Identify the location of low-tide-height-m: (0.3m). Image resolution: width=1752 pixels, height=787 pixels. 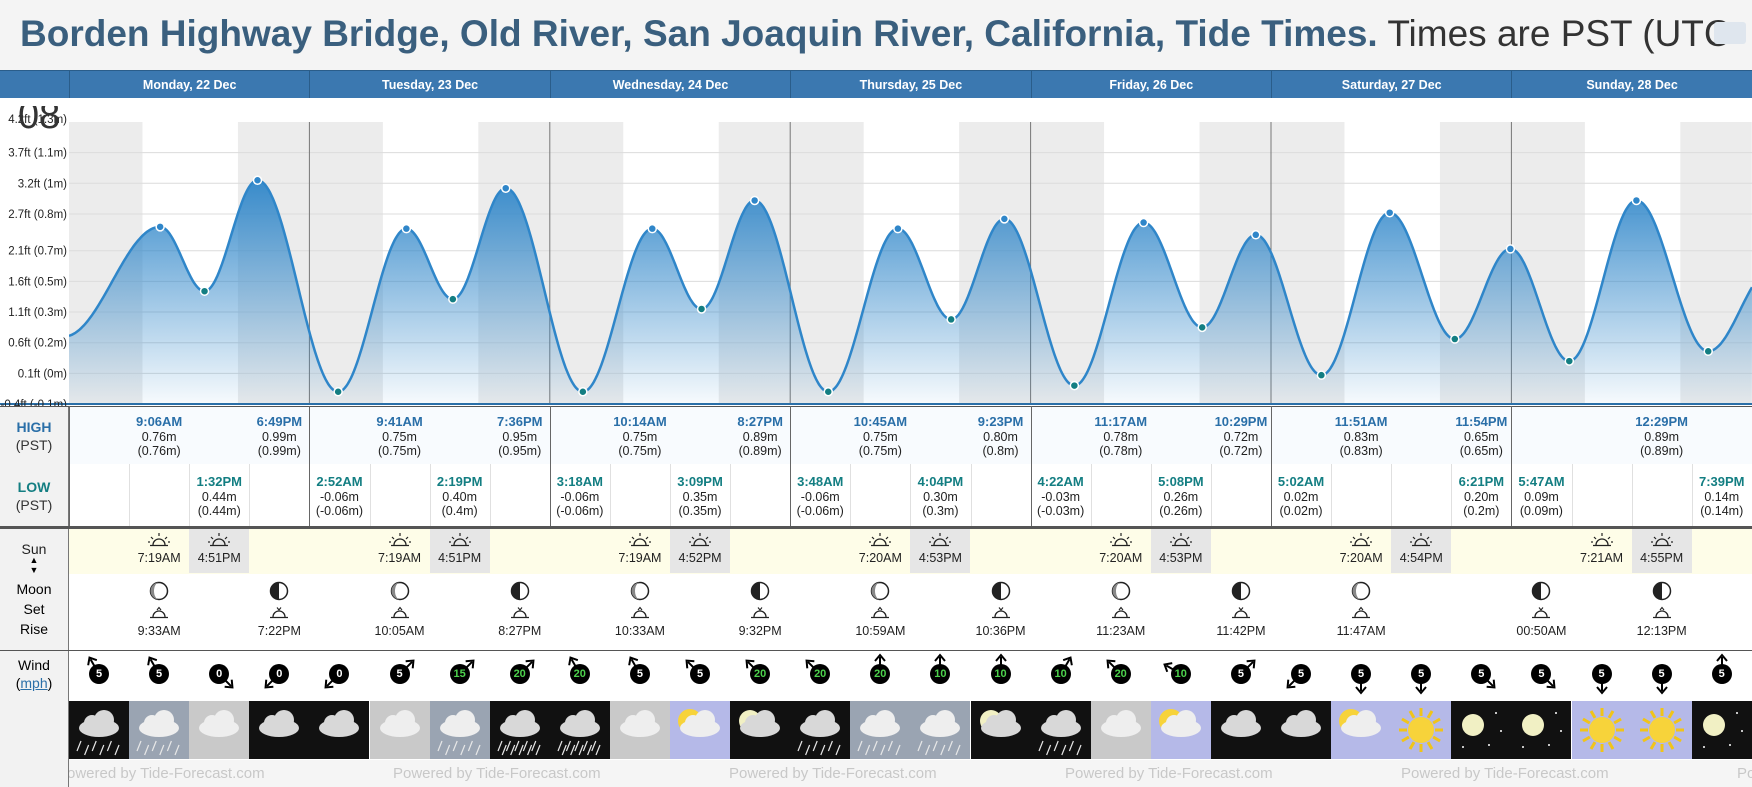
(940, 511).